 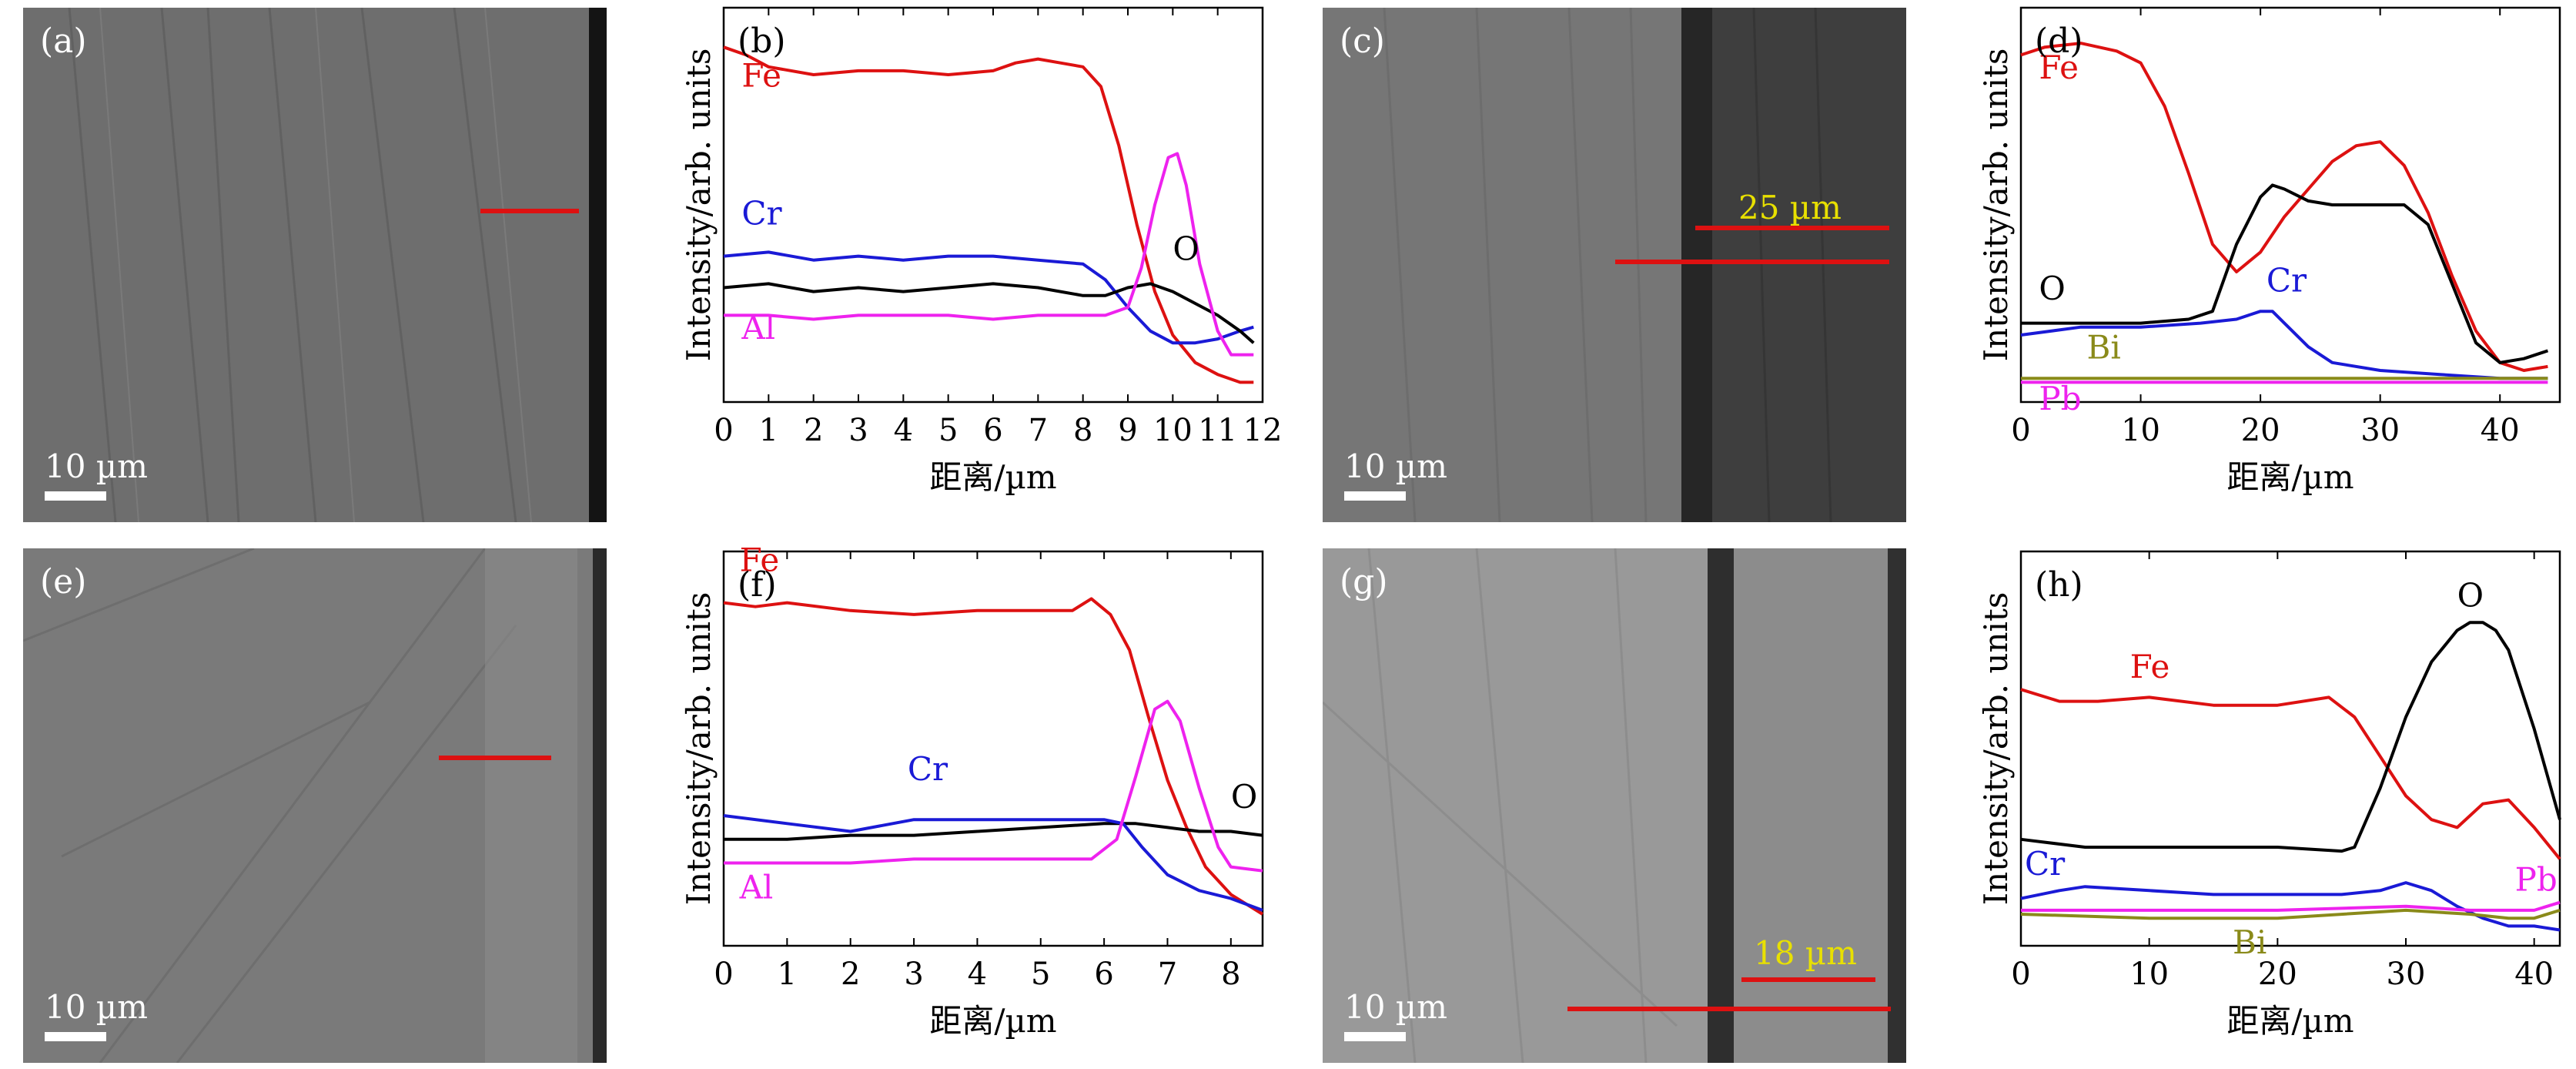 I want to click on panel-label: (d), so click(x=2059, y=41).